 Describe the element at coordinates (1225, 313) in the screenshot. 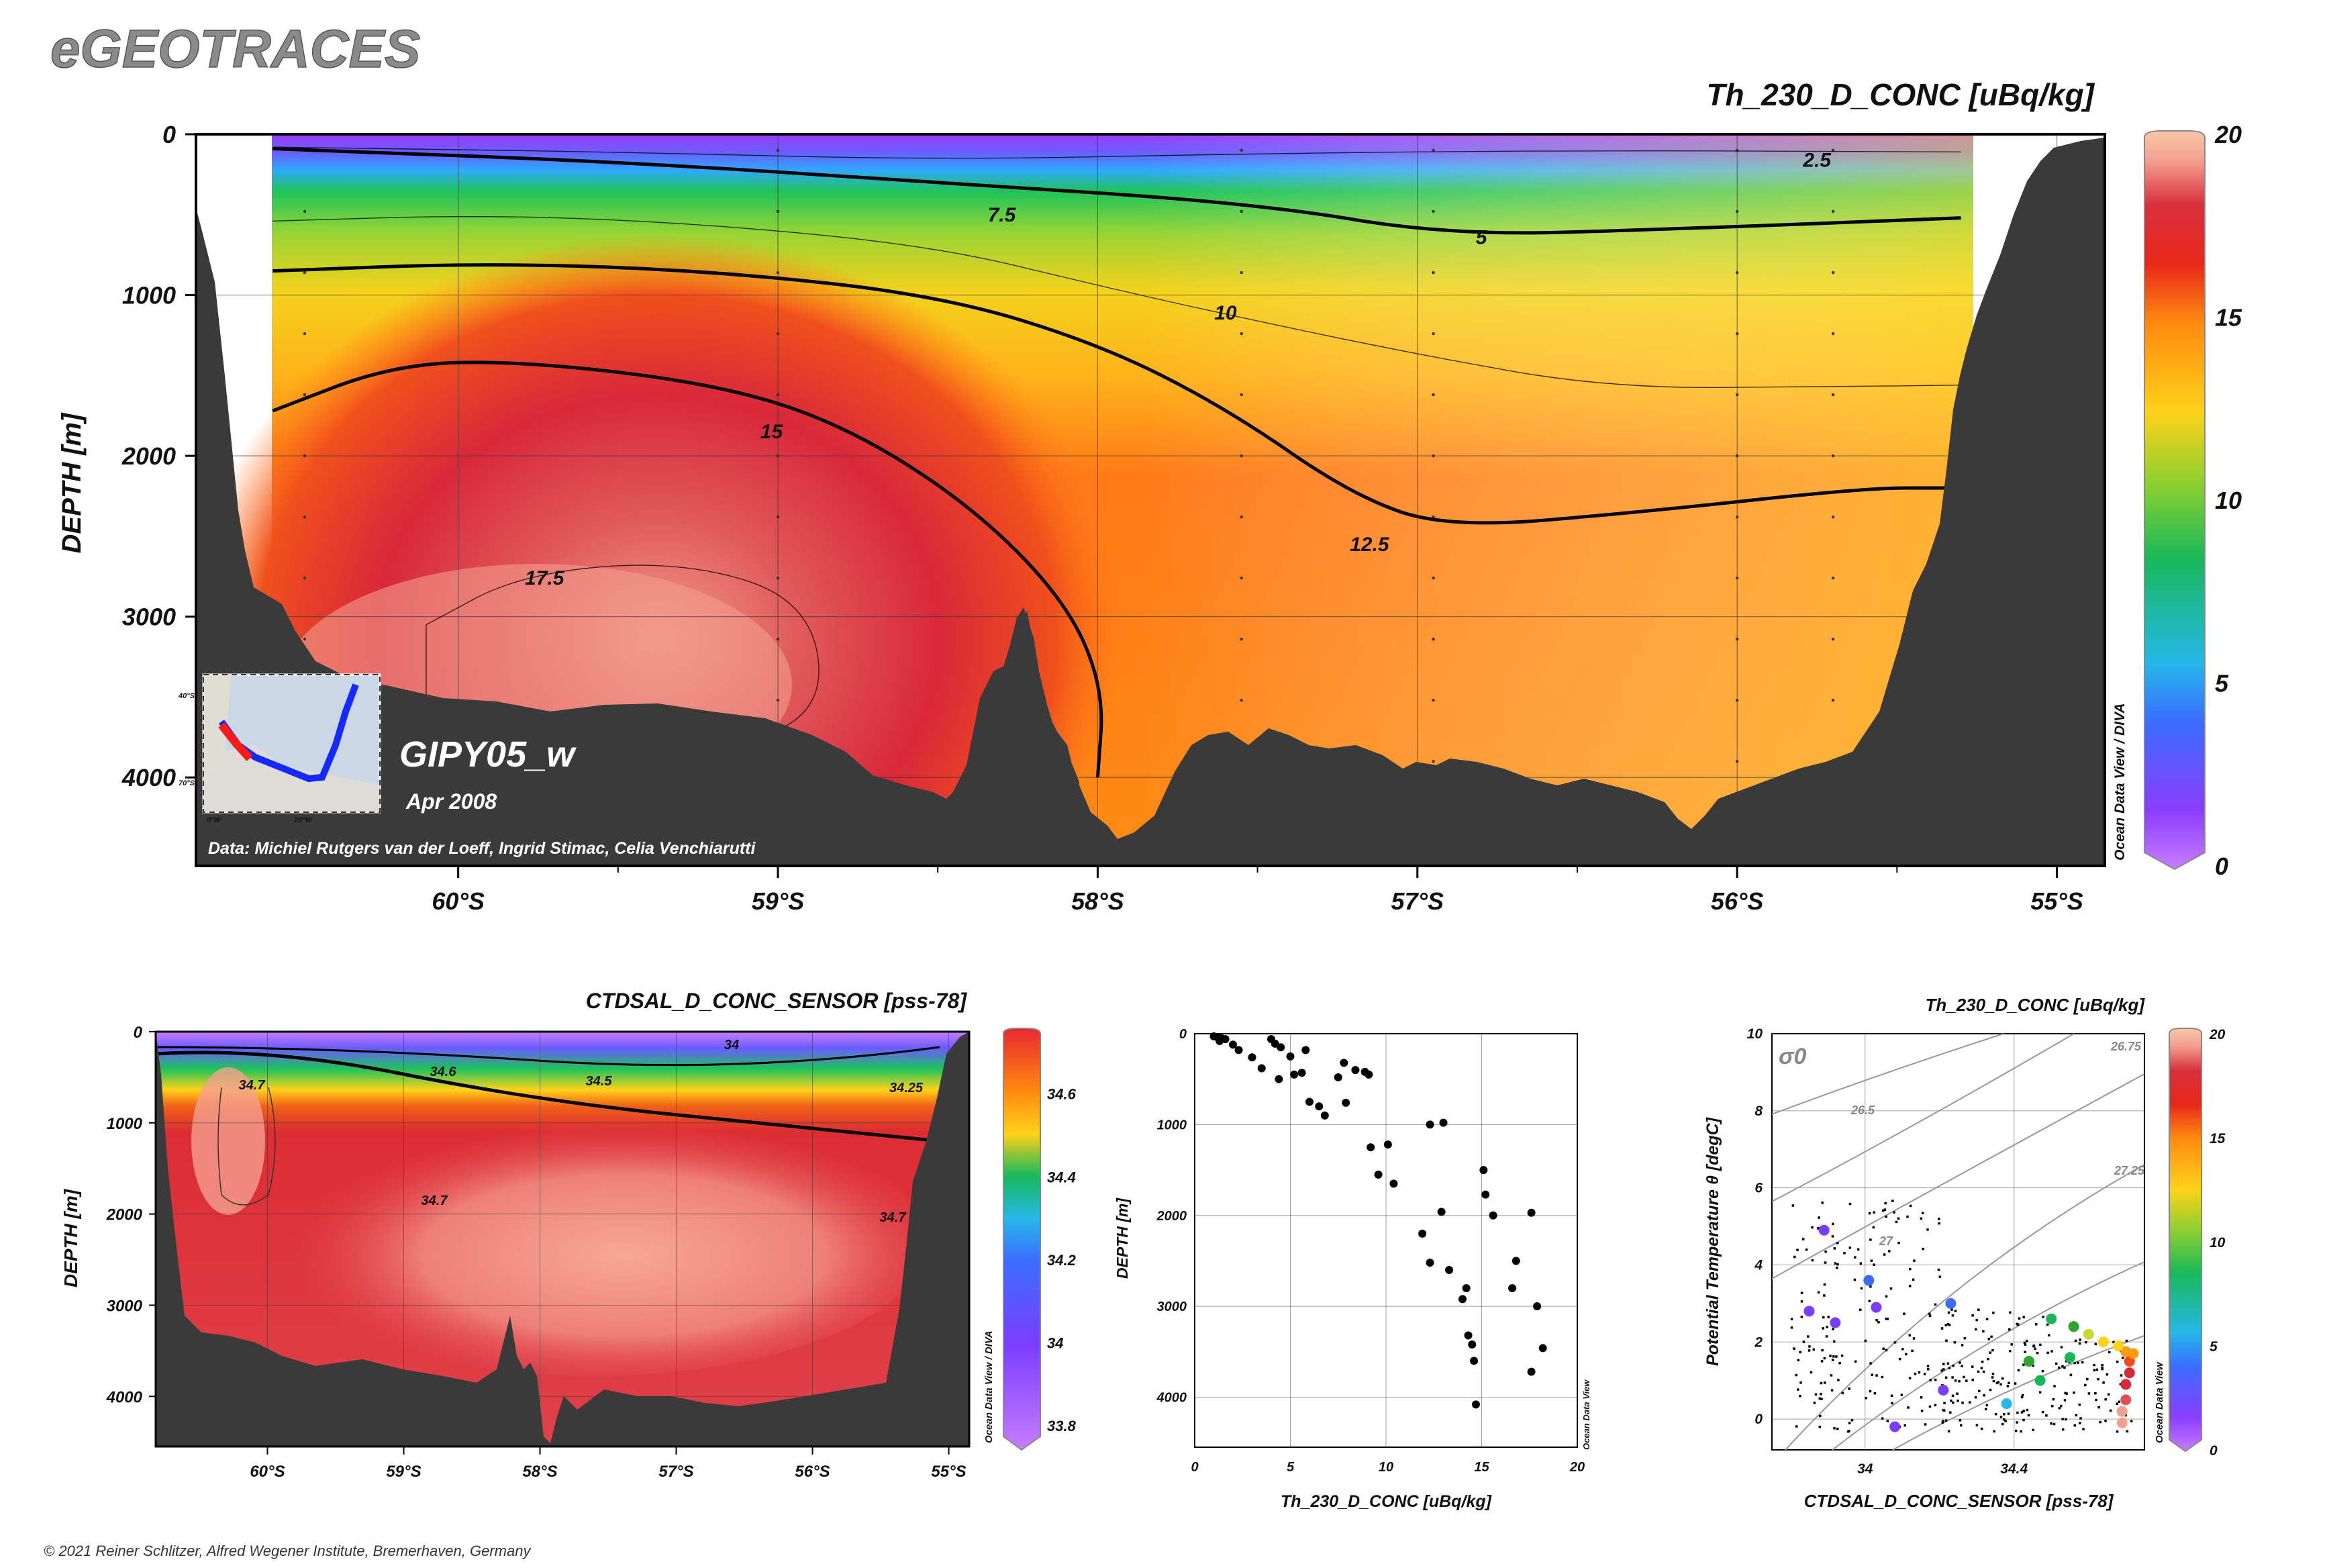

I see `main-contour-label: 10` at that location.